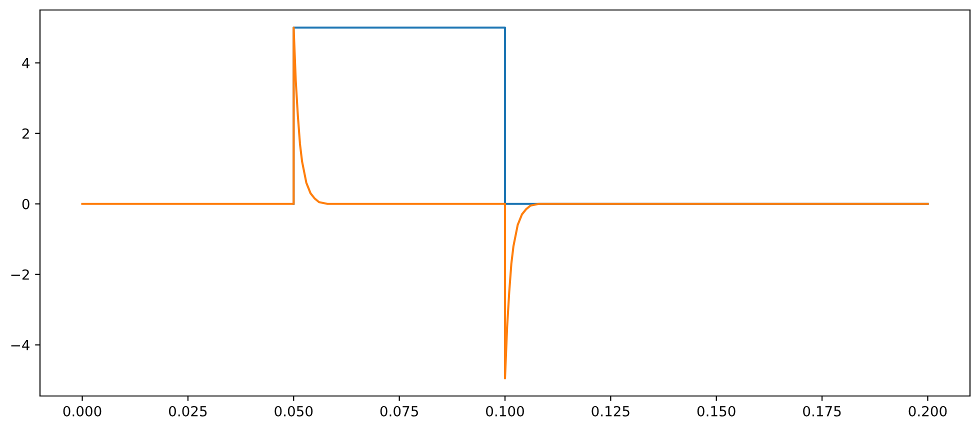 Image resolution: width=980 pixels, height=428 pixels. What do you see at coordinates (26, 63) in the screenshot?
I see `y-tick-label: 4` at bounding box center [26, 63].